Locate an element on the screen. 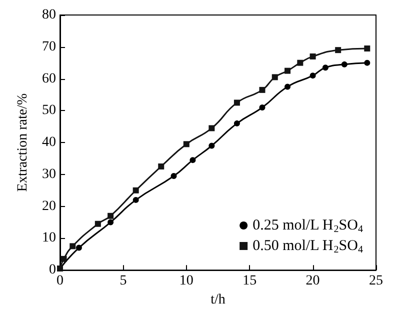 This screenshot has width=400, height=320. y-tick-label: 70 is located at coordinates (49, 46).